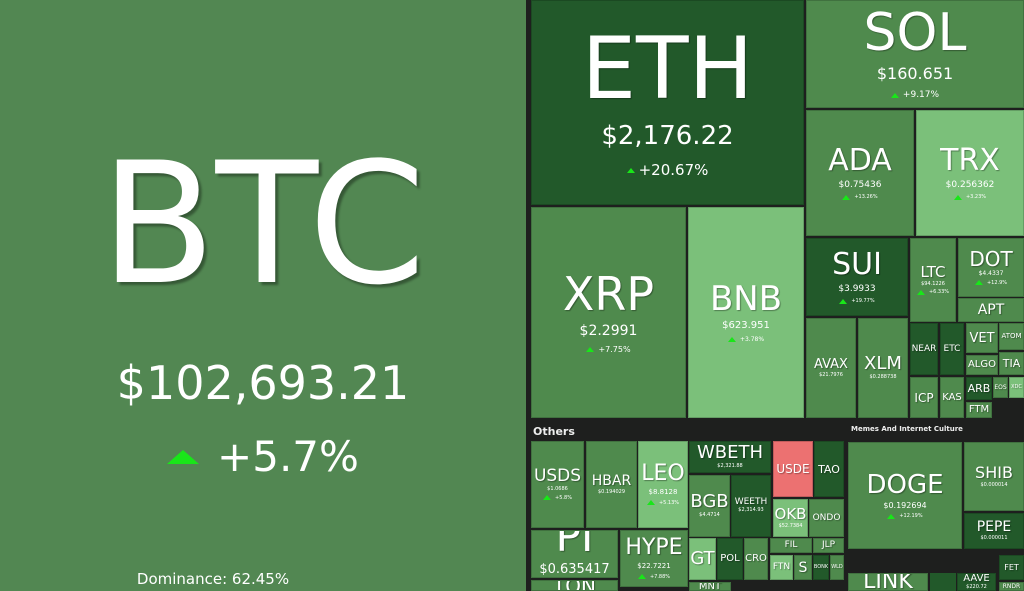  I want to click on tile-dot: DOT $4.4337 +12.9%, so click(991, 267).